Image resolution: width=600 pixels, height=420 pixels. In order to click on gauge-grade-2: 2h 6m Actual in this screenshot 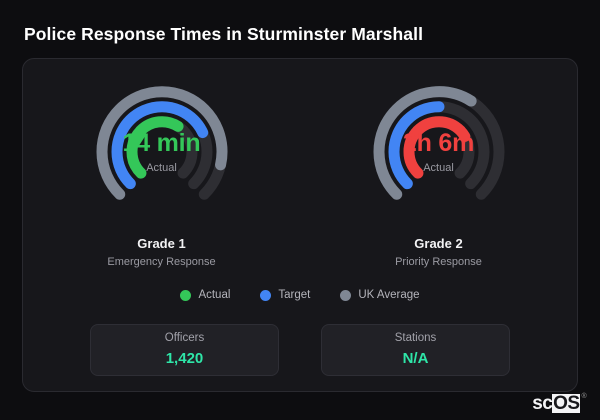, I will do `click(439, 152)`.